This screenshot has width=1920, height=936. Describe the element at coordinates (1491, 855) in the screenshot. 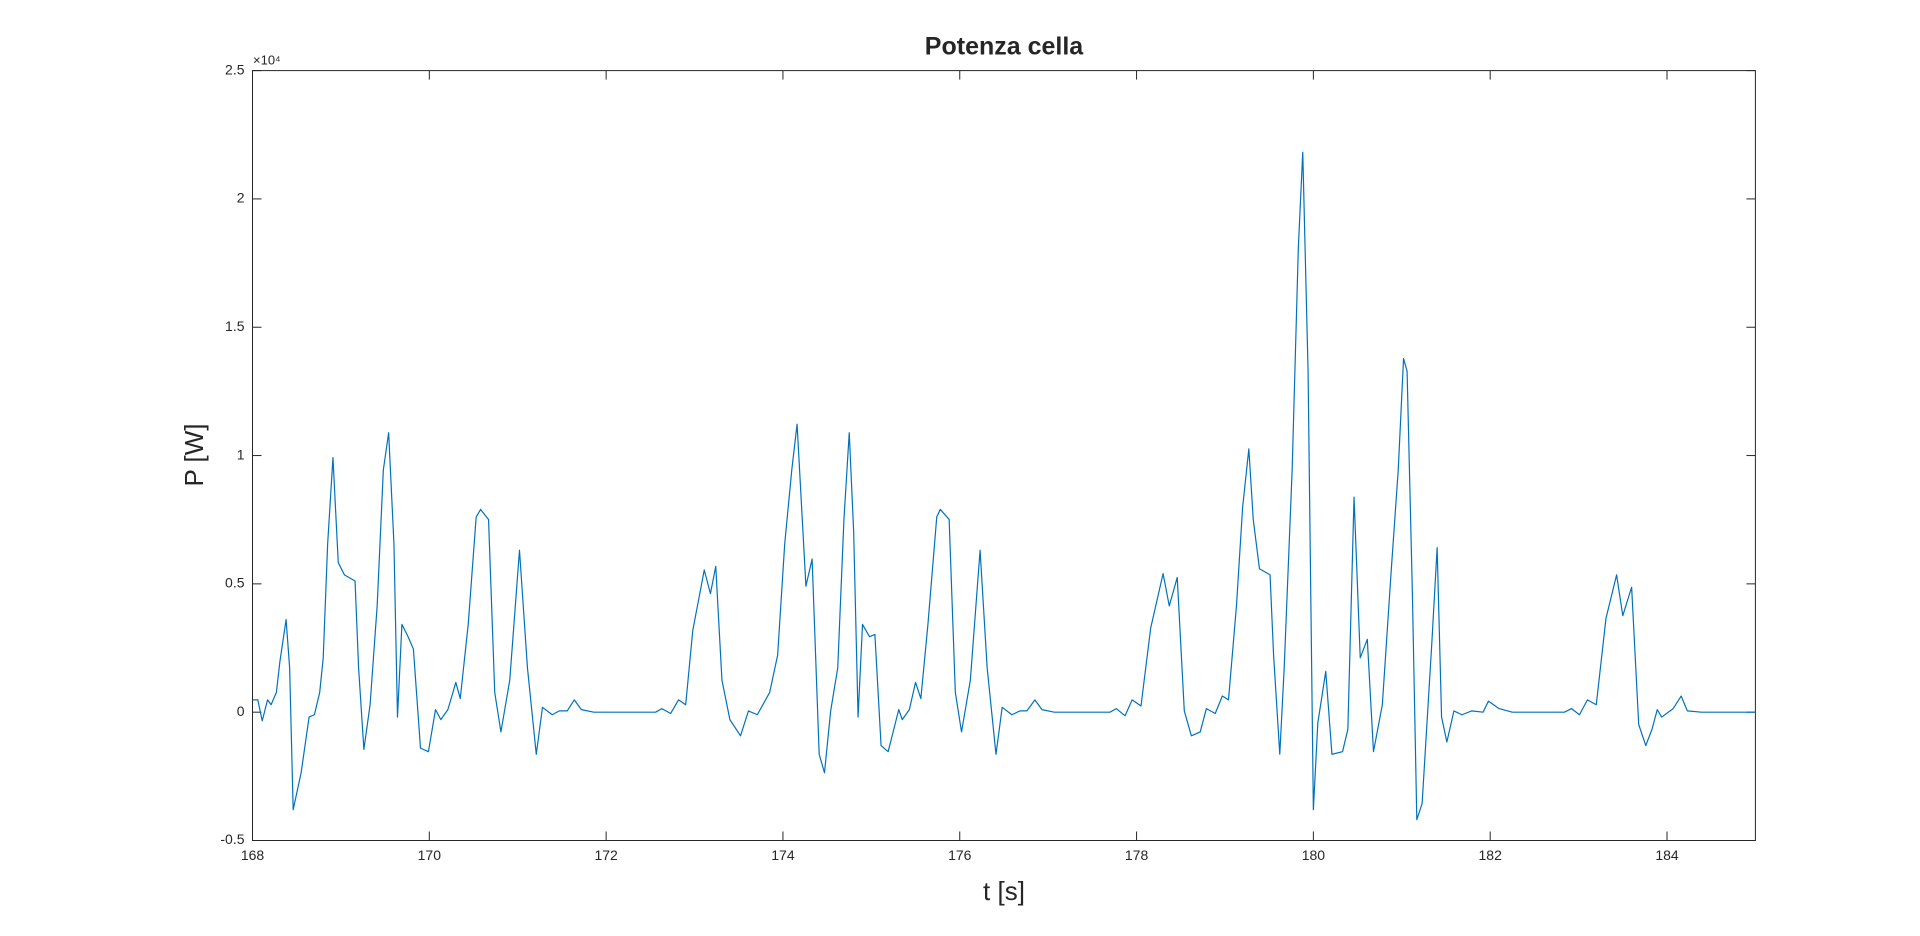

I see `x-tick-label: 182` at that location.